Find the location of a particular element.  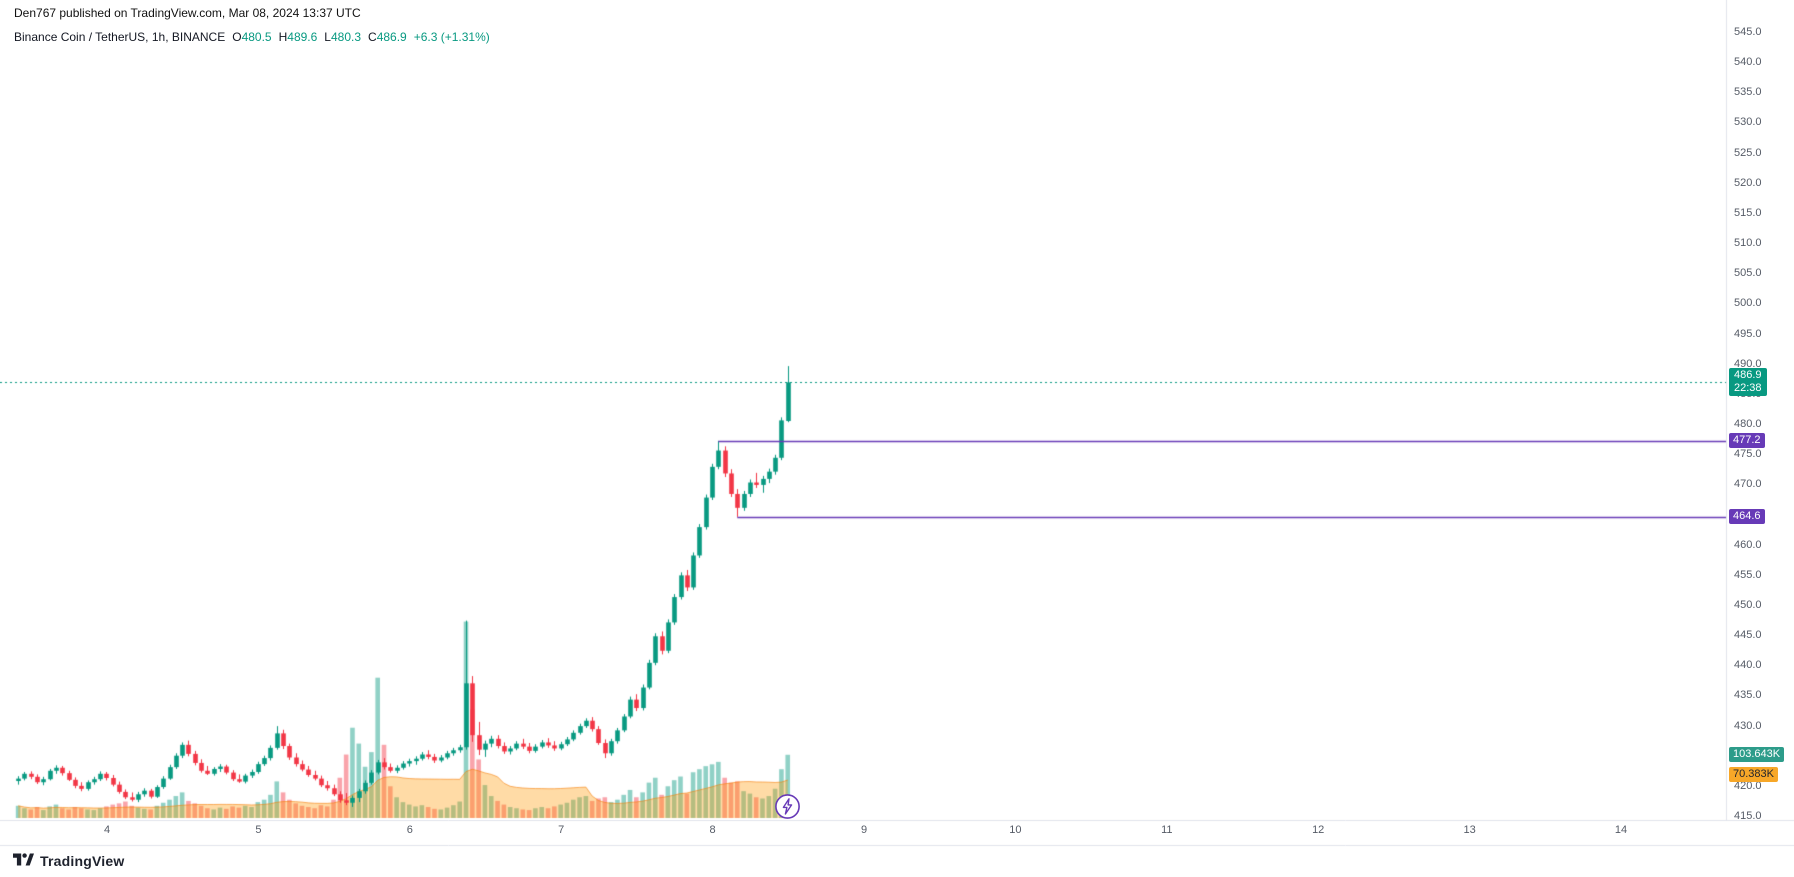

time-tick-label: 13 is located at coordinates (1469, 830).